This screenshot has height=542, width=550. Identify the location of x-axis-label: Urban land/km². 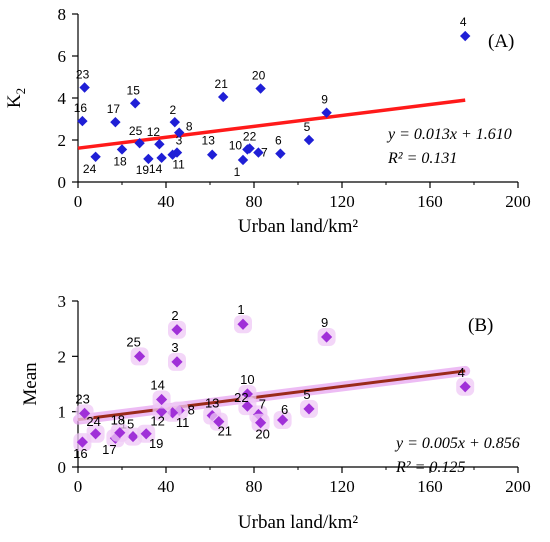
(298, 226).